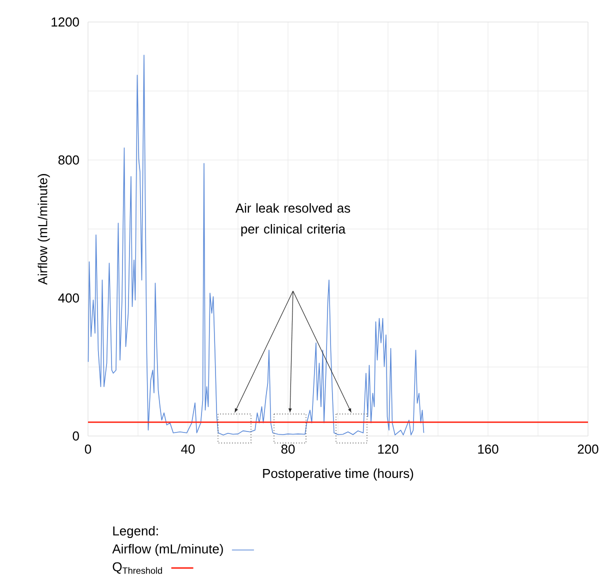 The width and height of the screenshot is (605, 581). What do you see at coordinates (338, 474) in the screenshot?
I see `x-axis-title: Postoperative time (hours)` at bounding box center [338, 474].